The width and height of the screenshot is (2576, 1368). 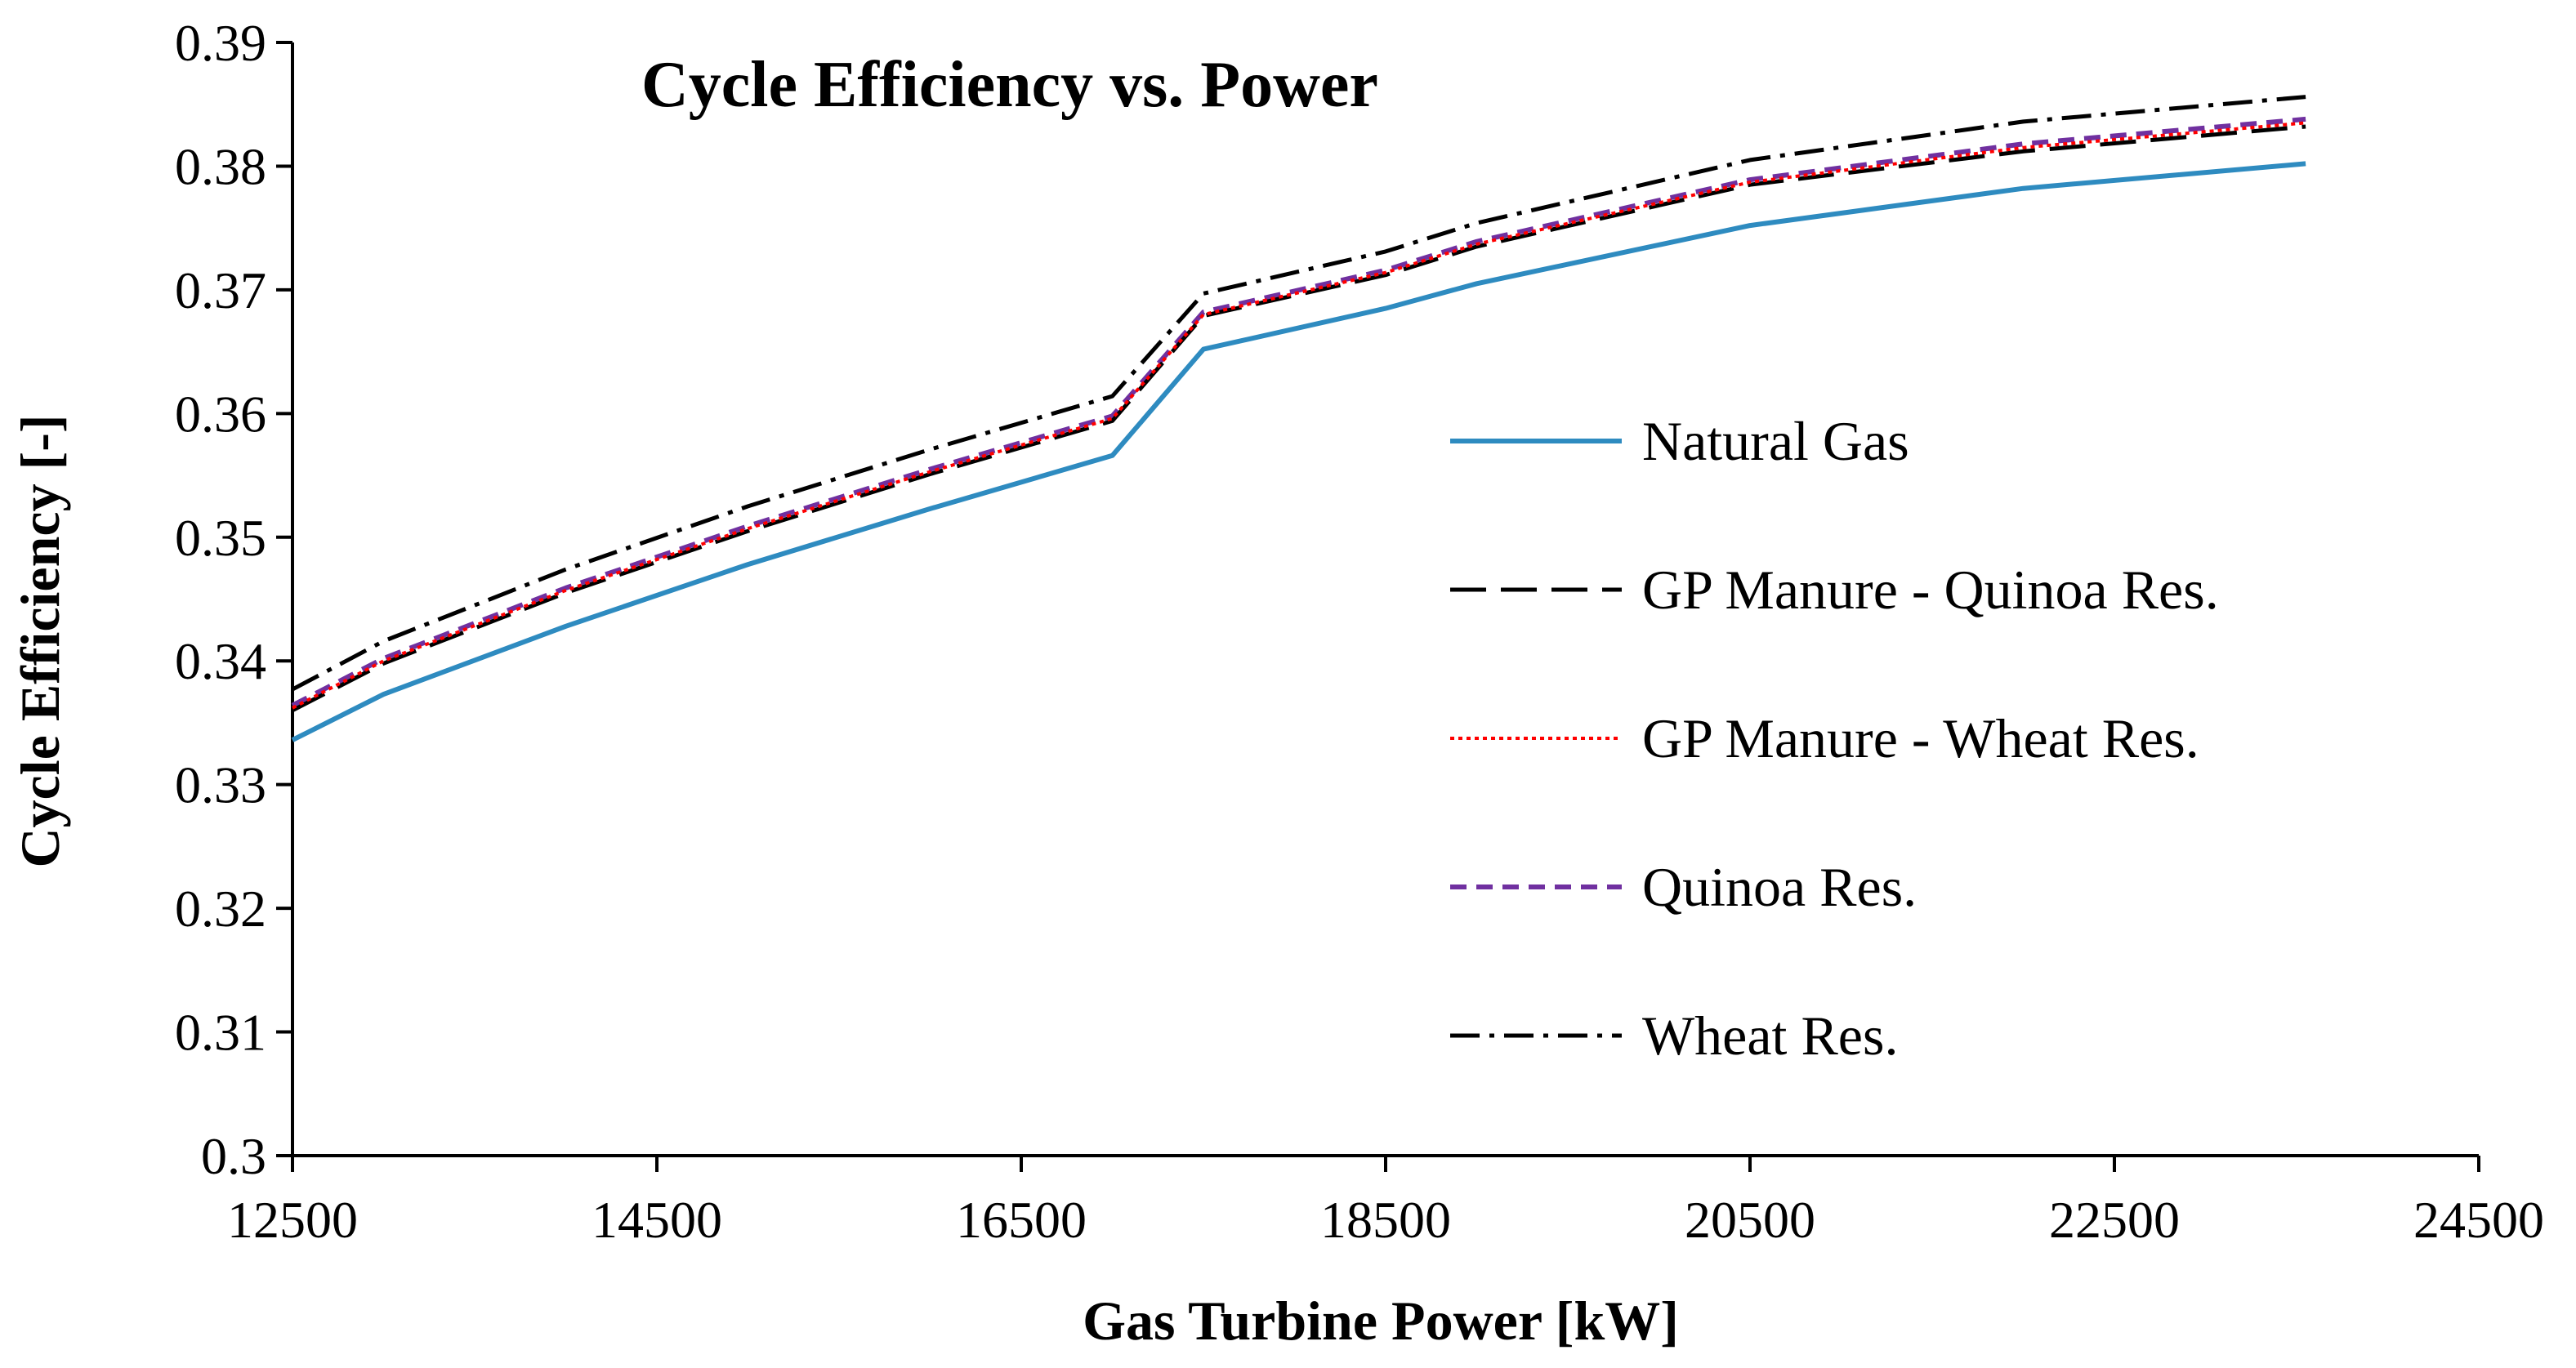 I want to click on y-tick-label: 0.36, so click(x=221, y=414).